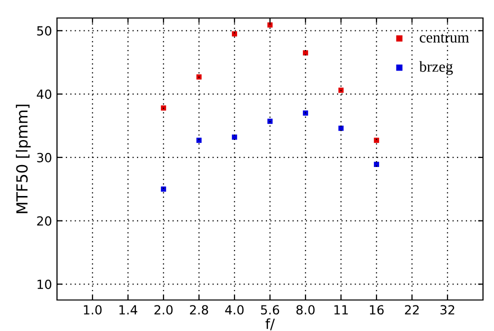 The width and height of the screenshot is (494, 331). Describe the element at coordinates (93, 310) in the screenshot. I see `x-tick-label: 1.0` at that location.